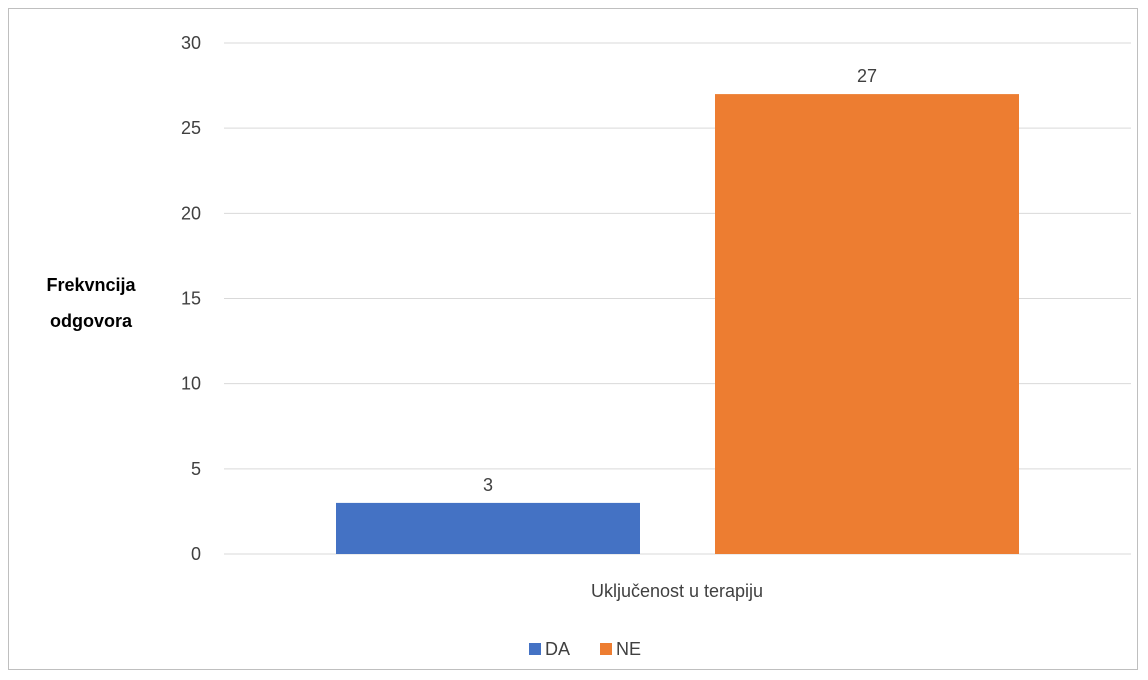 The width and height of the screenshot is (1148, 680). What do you see at coordinates (191, 128) in the screenshot?
I see `y-tick-label: 25` at bounding box center [191, 128].